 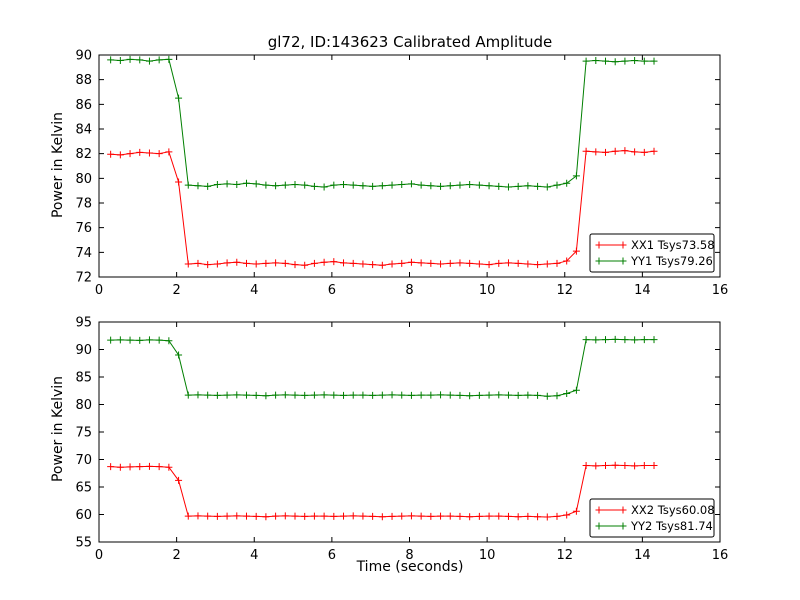 I want to click on legend-label: XX2 Tsys60.08, so click(x=673, y=510).